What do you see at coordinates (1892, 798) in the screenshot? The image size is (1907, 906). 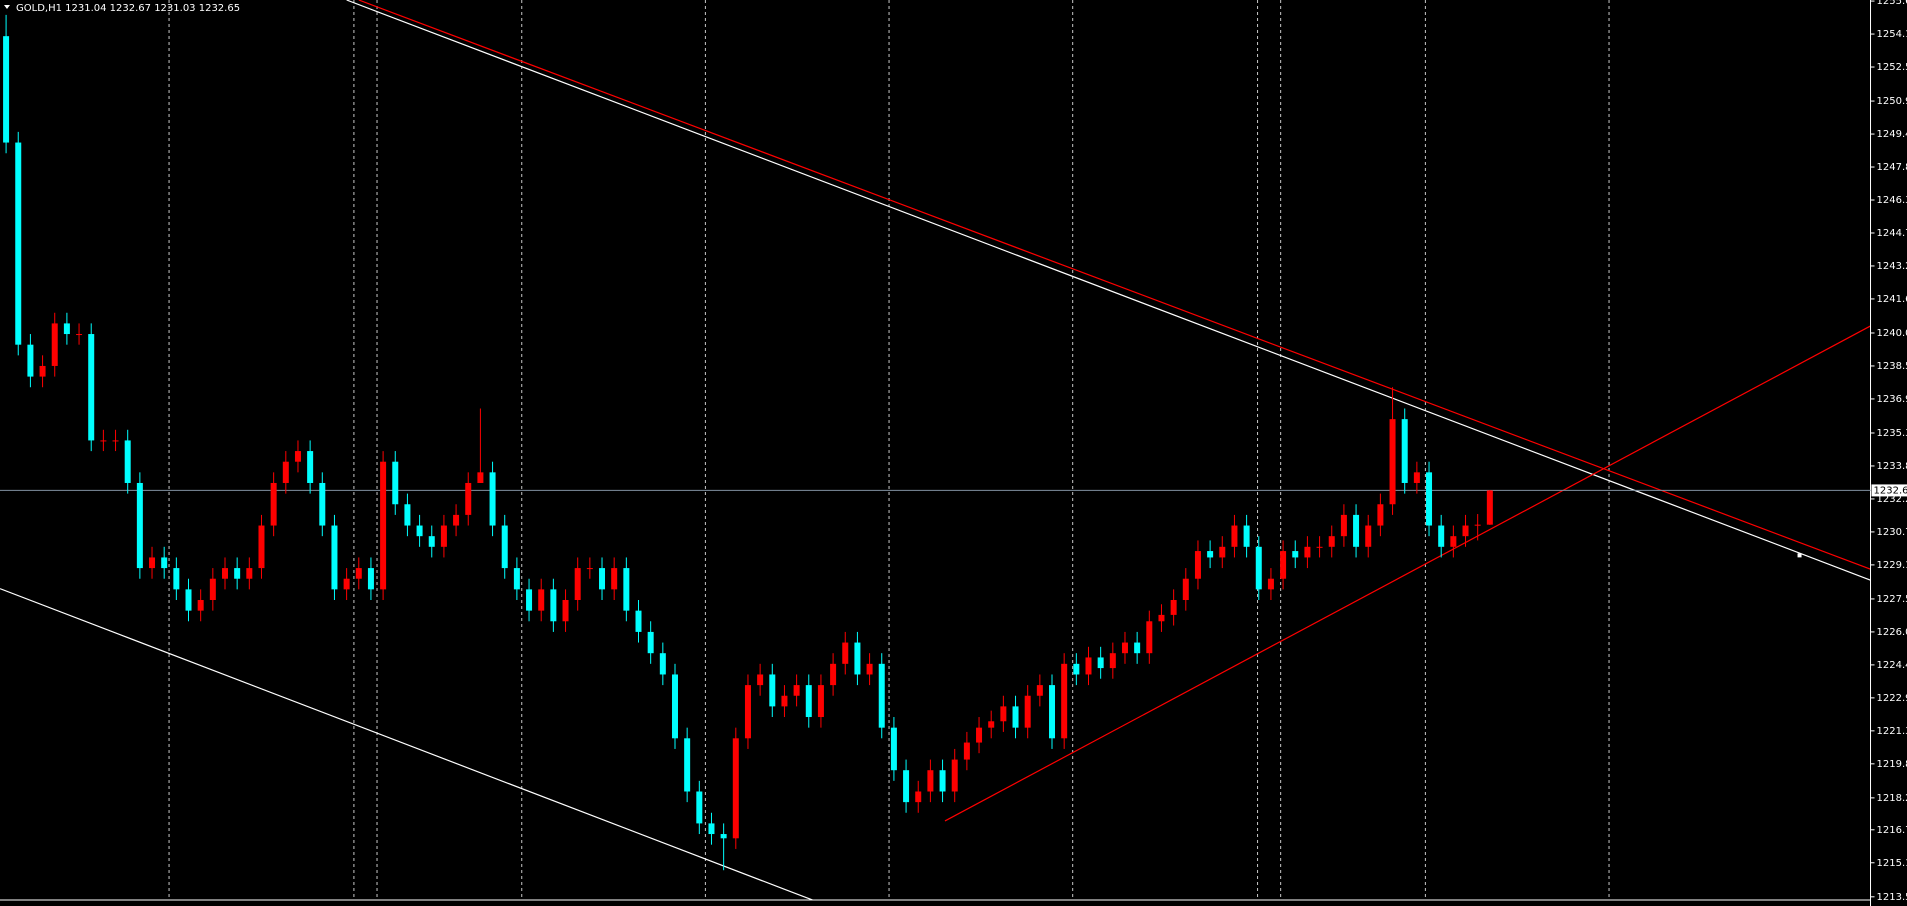 I see `y-tick-label: 1218.20` at bounding box center [1892, 798].